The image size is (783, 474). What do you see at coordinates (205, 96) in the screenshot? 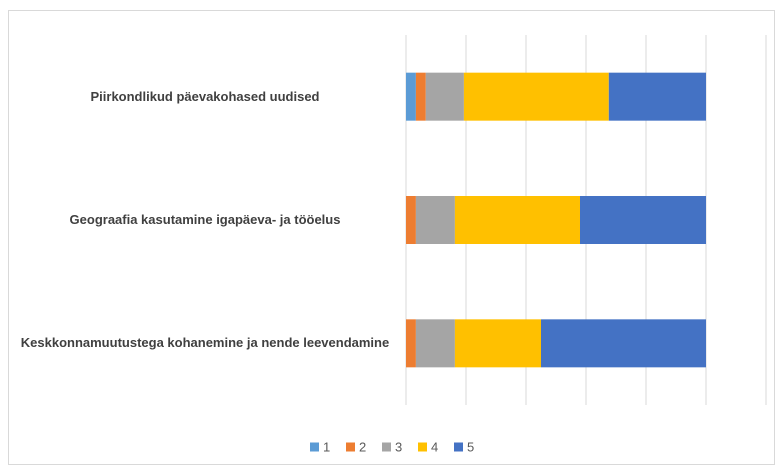
I see `category-label: Piirkondlikud päevakohased uudised` at bounding box center [205, 96].